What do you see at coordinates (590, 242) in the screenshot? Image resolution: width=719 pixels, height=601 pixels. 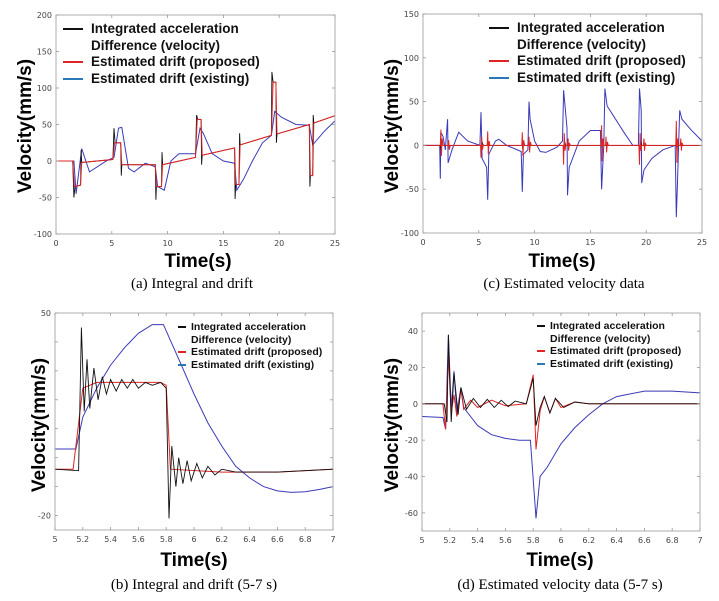 I see `x-tick-label: 15` at bounding box center [590, 242].